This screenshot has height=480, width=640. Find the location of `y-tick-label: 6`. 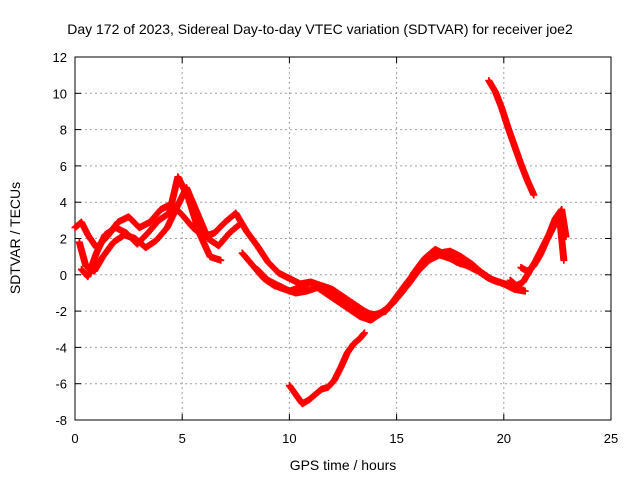

y-tick-label: 6 is located at coordinates (63, 166).